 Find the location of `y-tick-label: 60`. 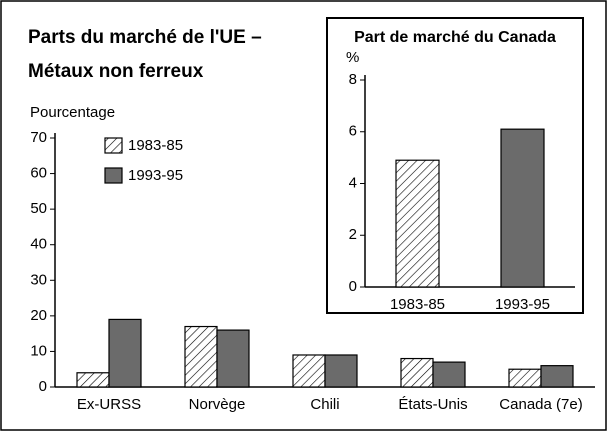

y-tick-label: 60 is located at coordinates (38, 173).